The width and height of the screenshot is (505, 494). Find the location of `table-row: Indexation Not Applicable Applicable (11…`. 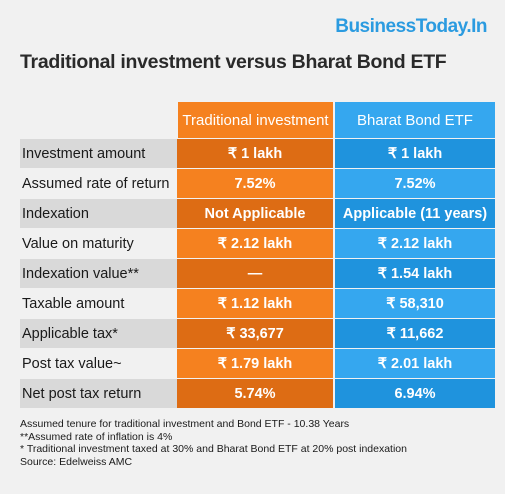

table-row: Indexation Not Applicable Applicable (11… is located at coordinates (257, 213).